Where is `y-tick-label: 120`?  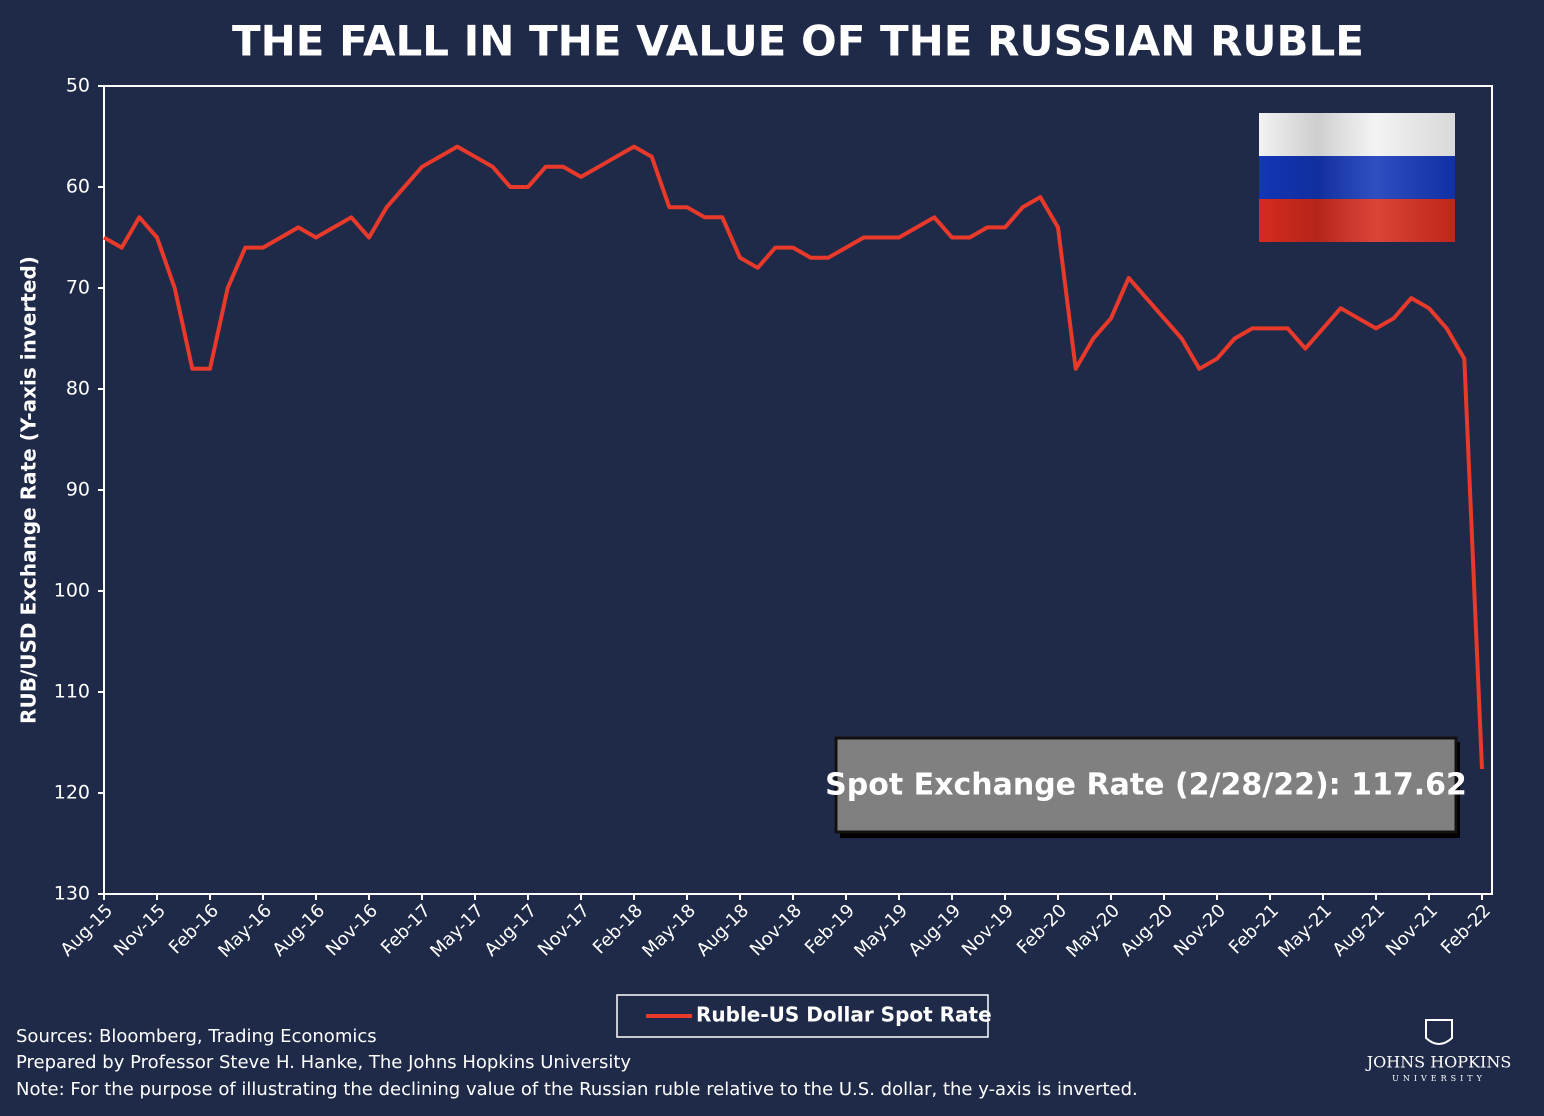 y-tick-label: 120 is located at coordinates (72, 793).